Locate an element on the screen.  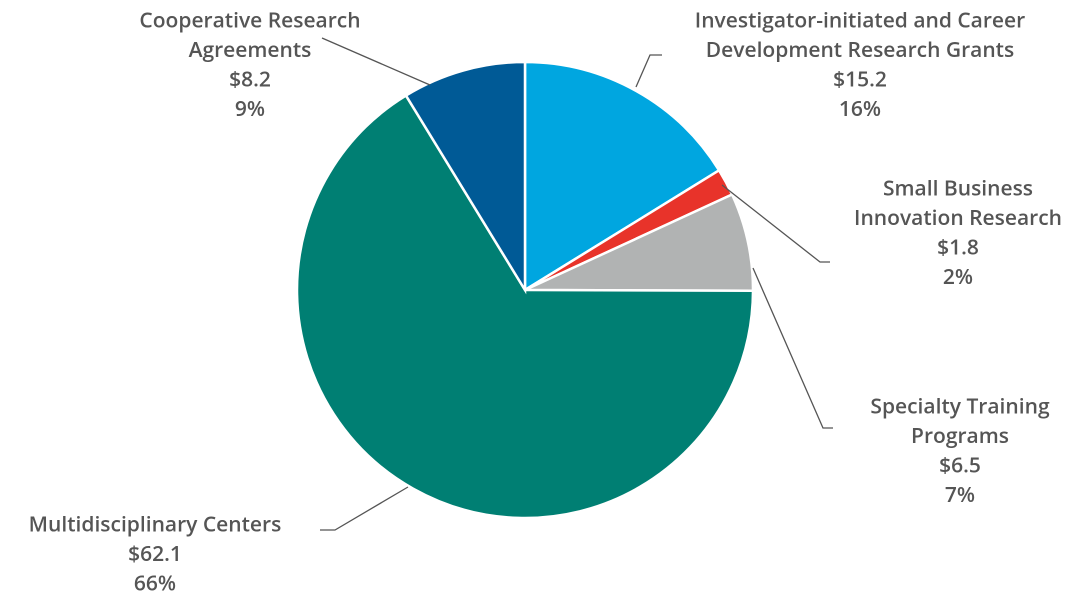
value-label: $1.8 is located at coordinates (958, 248).